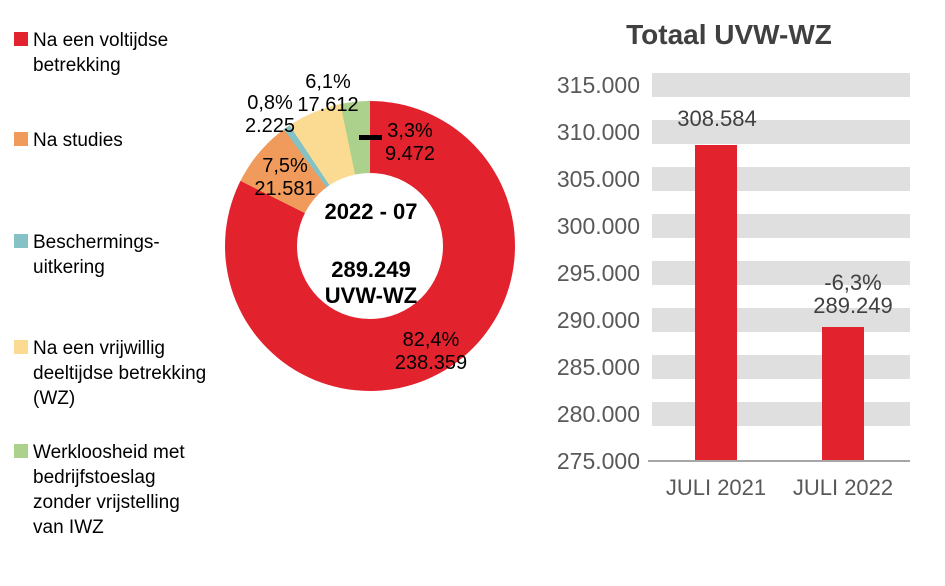 The image size is (945, 586). Describe the element at coordinates (598, 85) in the screenshot. I see `y-axis-tick-label: 315.000` at that location.